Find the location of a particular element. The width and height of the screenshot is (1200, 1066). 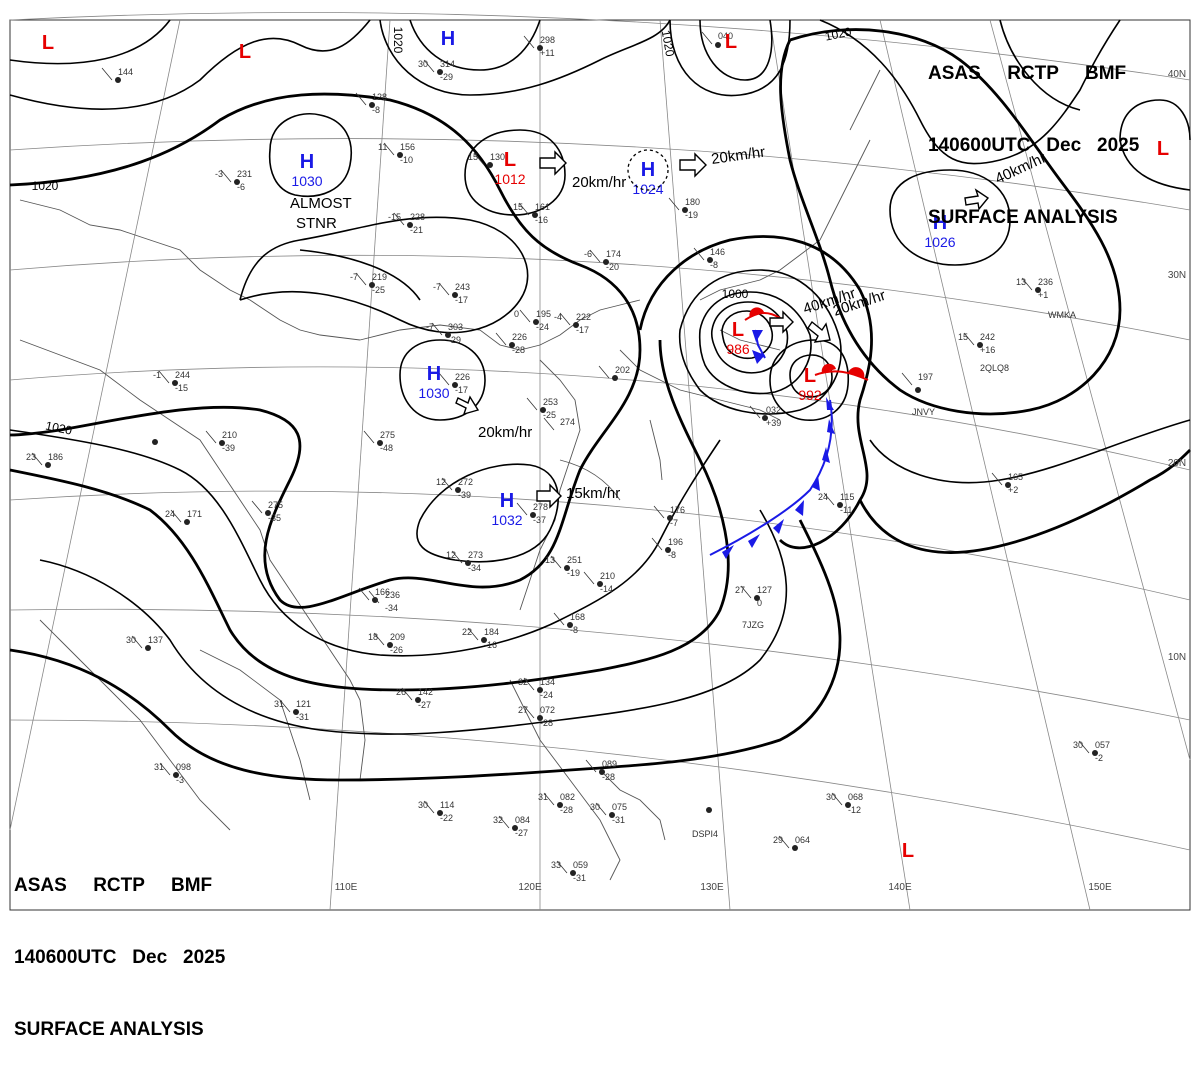

station-pressure: 180 is located at coordinates (692, 202).